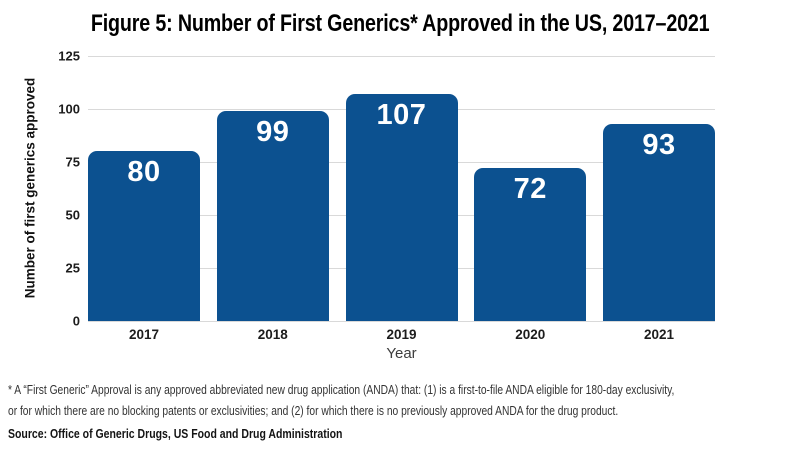 The image size is (800, 449). What do you see at coordinates (530, 189) in the screenshot?
I see `bar-value-label-2020: 72` at bounding box center [530, 189].